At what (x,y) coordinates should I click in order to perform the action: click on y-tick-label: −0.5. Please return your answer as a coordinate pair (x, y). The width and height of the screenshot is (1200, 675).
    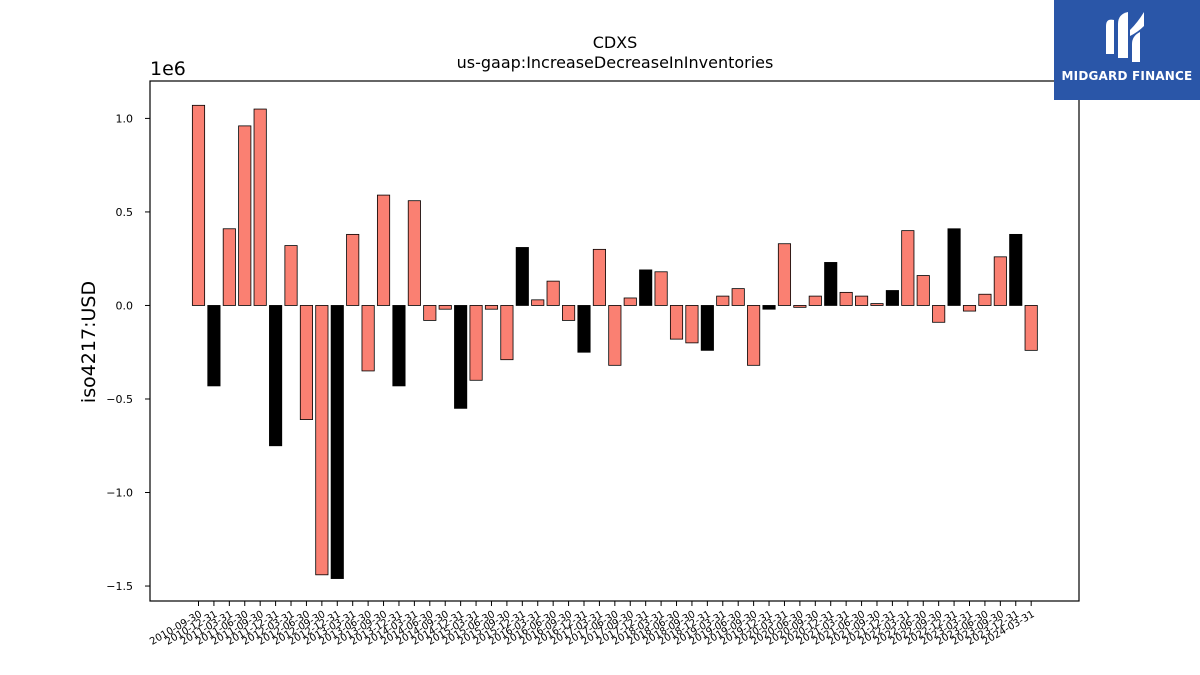
    Looking at the image, I should click on (119, 399).